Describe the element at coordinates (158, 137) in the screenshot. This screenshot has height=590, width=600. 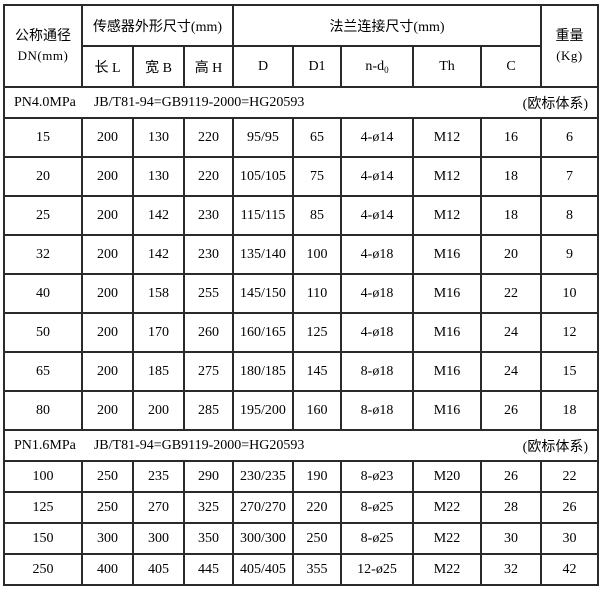
I see `width-cell: 130` at that location.